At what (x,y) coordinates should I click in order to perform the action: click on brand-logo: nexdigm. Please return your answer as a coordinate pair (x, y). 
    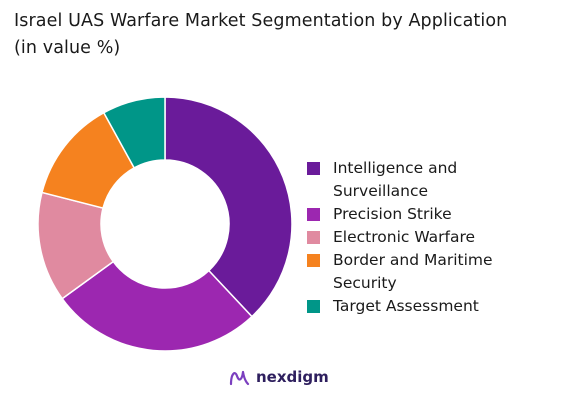
    Looking at the image, I should click on (278, 377).